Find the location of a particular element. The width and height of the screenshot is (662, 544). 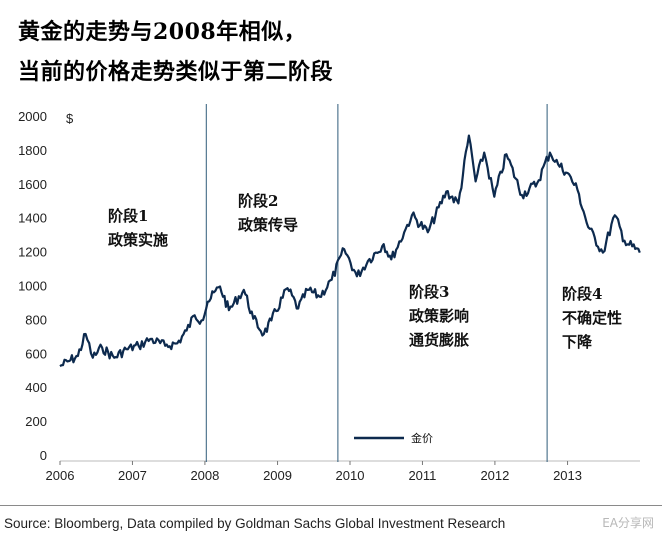

phase-label: 政策影响 is located at coordinates (439, 316).